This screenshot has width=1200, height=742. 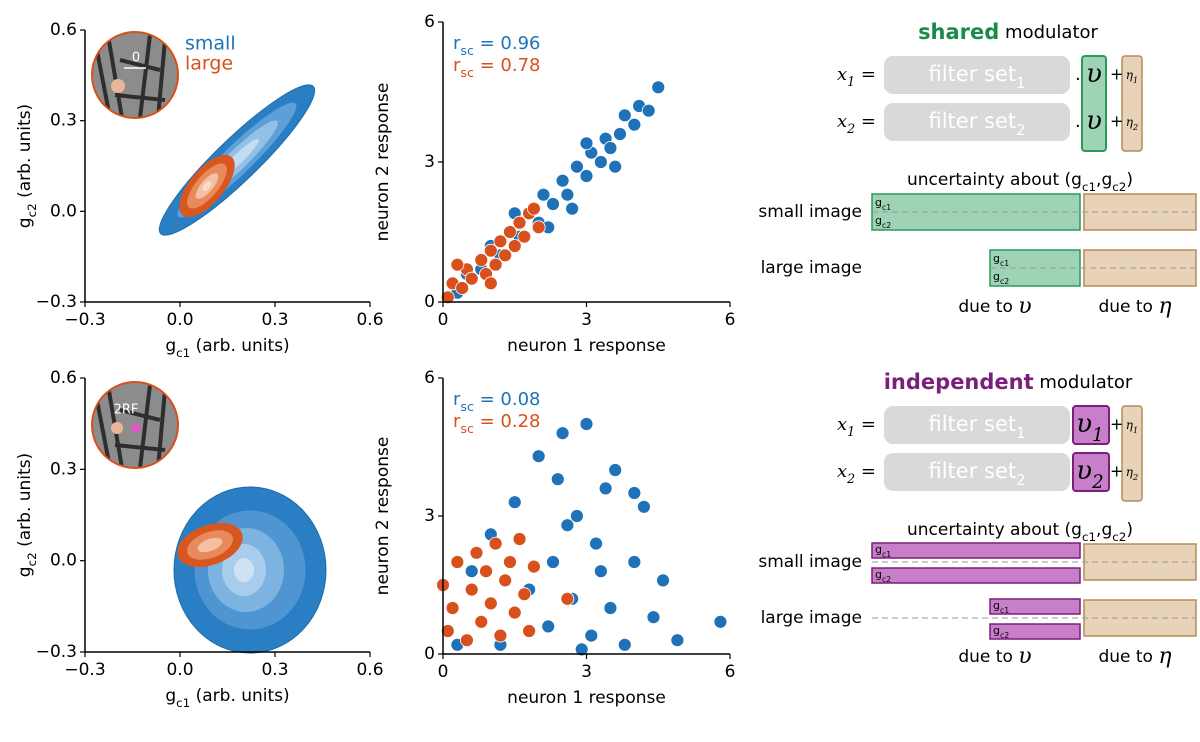 What do you see at coordinates (239, 696) in the screenshot?
I see `x-axis-label-part: (arb. units)` at bounding box center [239, 696].